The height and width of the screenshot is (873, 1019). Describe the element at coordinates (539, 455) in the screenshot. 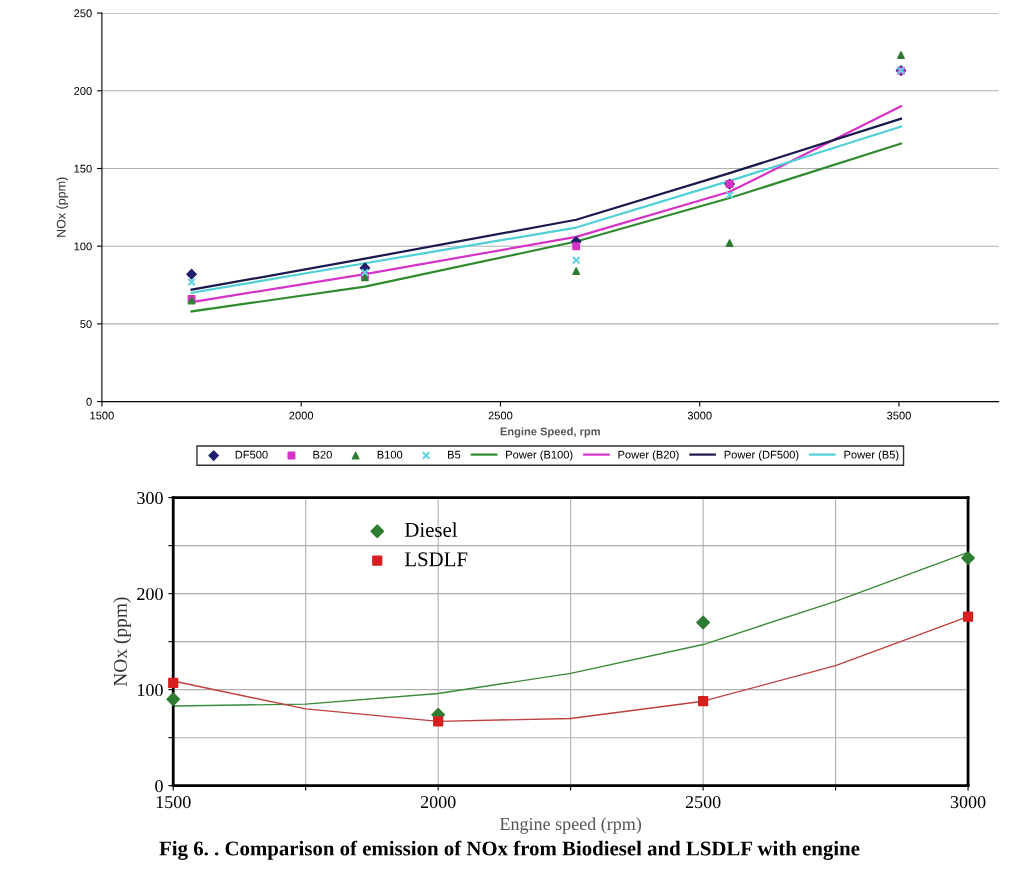

I see `legend-label: Power (B100)` at that location.